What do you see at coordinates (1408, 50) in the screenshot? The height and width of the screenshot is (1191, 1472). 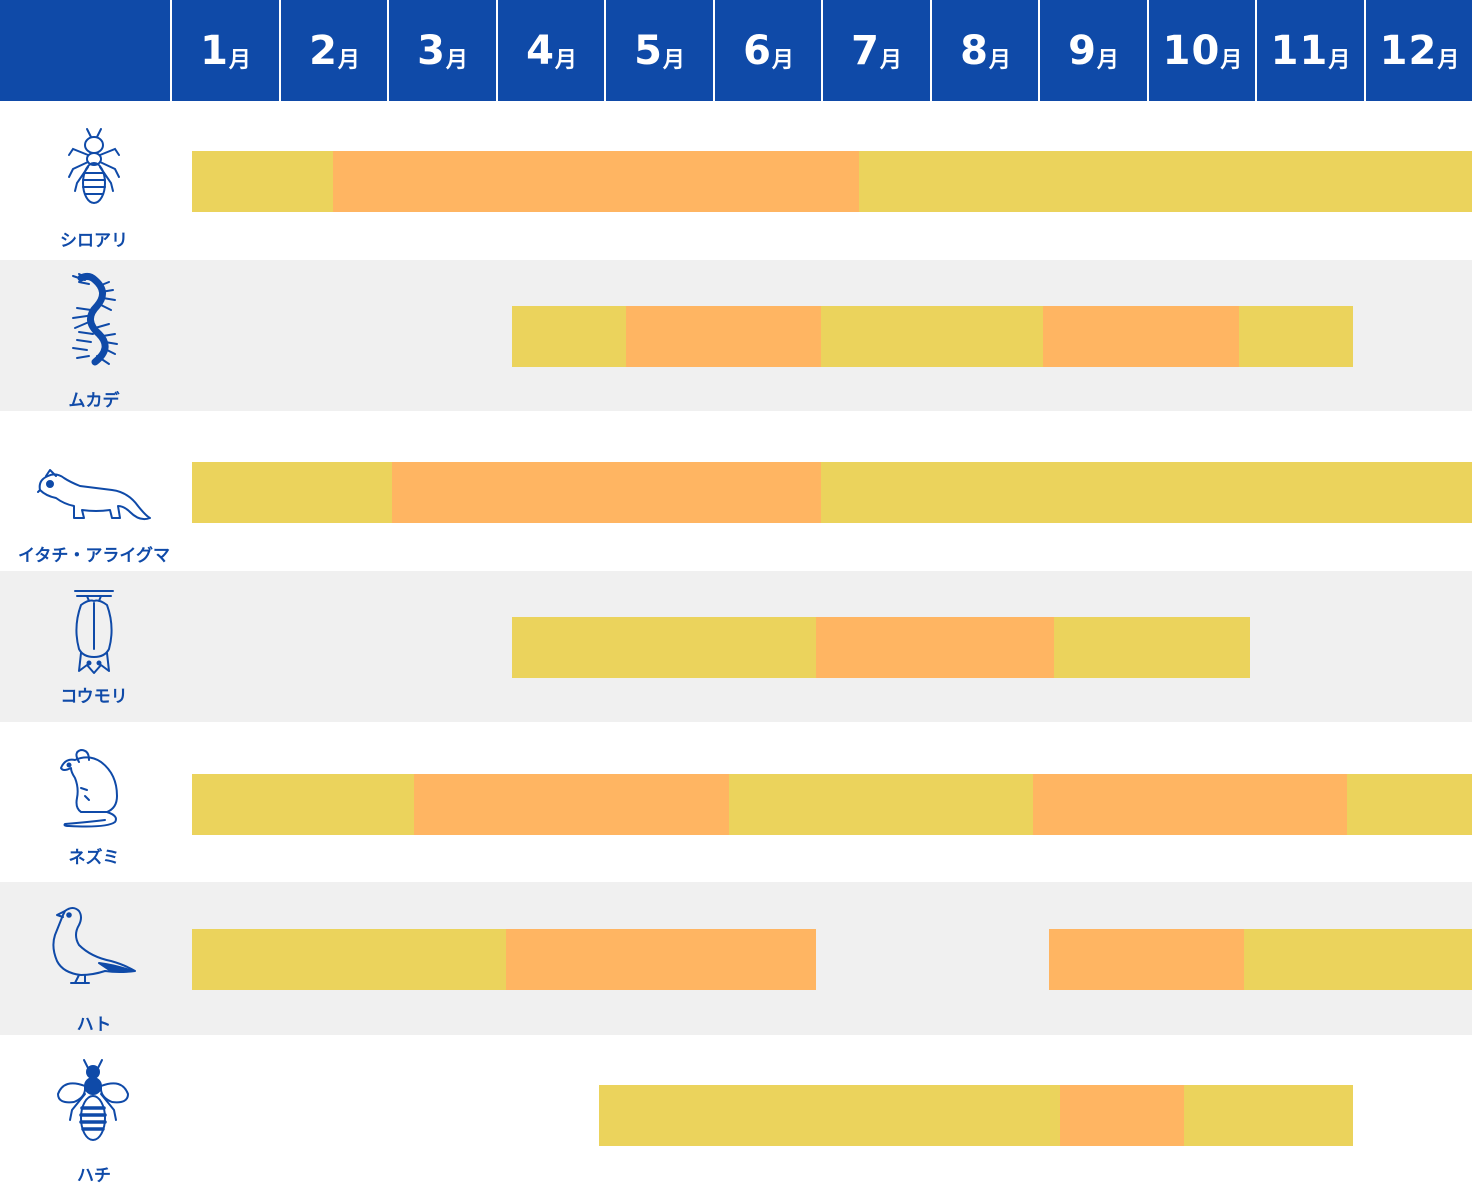 I see `month-number: 12` at bounding box center [1408, 50].